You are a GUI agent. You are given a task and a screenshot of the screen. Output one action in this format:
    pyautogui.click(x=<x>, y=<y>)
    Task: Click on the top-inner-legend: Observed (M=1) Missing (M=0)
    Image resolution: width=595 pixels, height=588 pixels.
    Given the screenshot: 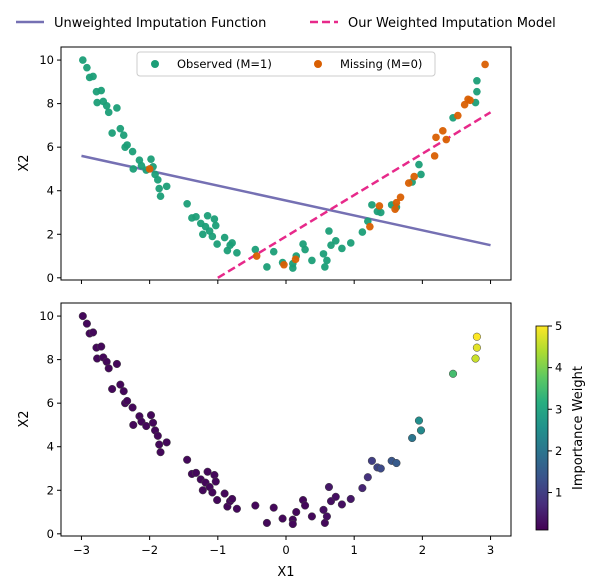 What is the action you would take?
    pyautogui.click(x=286, y=64)
    